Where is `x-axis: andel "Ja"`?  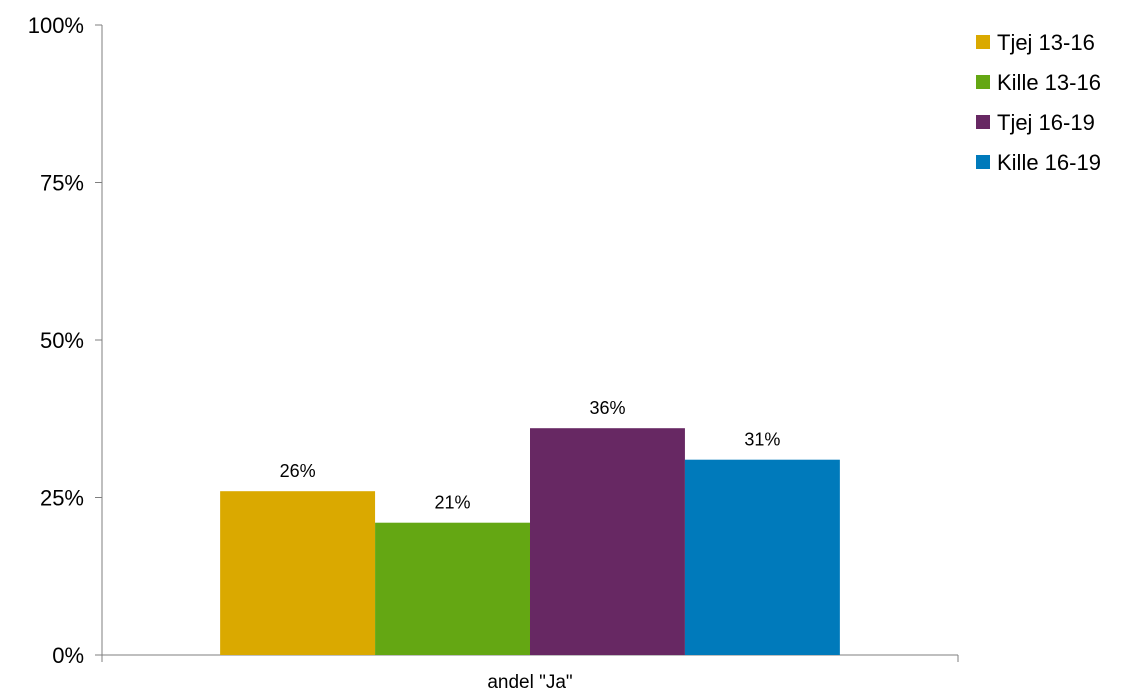 x-axis: andel "Ja" is located at coordinates (530, 673).